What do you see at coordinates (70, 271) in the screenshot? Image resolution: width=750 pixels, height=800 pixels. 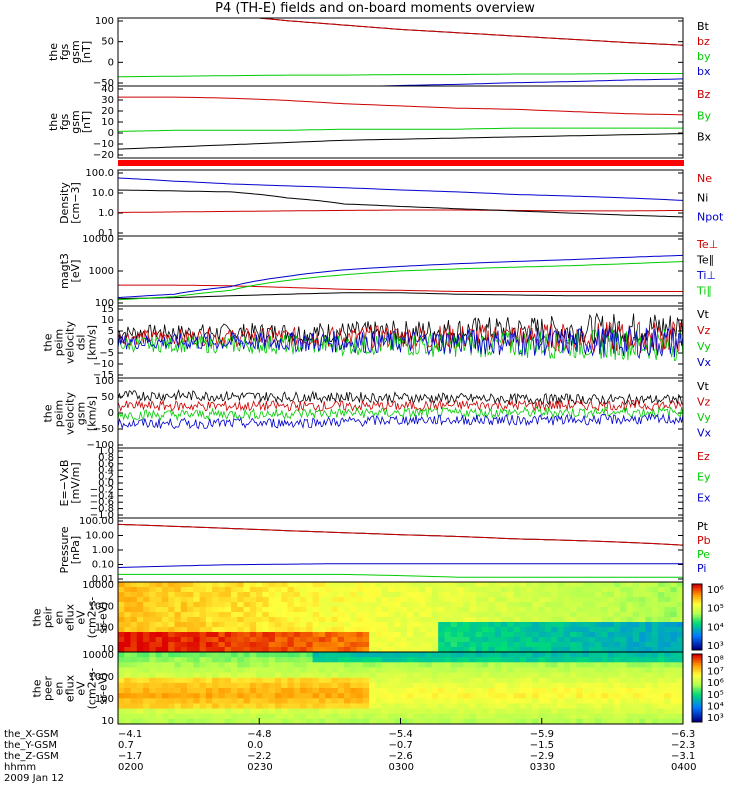 I see `y-axis-label: magt3 [eV]` at bounding box center [70, 271].